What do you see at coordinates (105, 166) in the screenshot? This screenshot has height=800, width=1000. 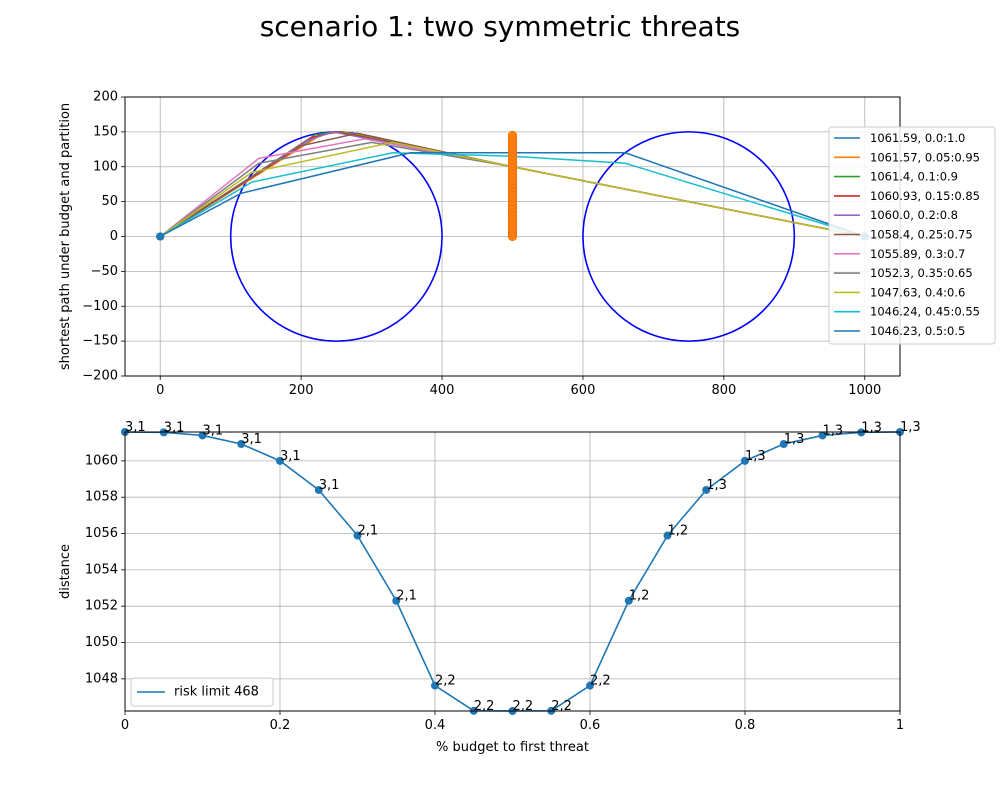 I see `top-ytick-label-6: 100` at bounding box center [105, 166].